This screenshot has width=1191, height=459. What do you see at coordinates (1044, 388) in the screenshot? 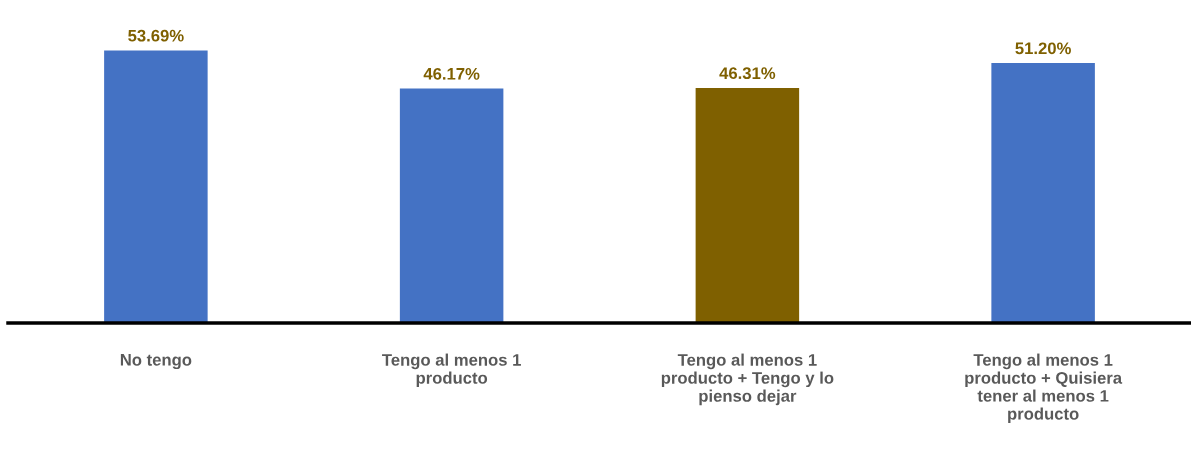
I see `x-tick-label: Tengo al menos 1 producto + Quisiera tener al menos 1 producto` at bounding box center [1044, 388].